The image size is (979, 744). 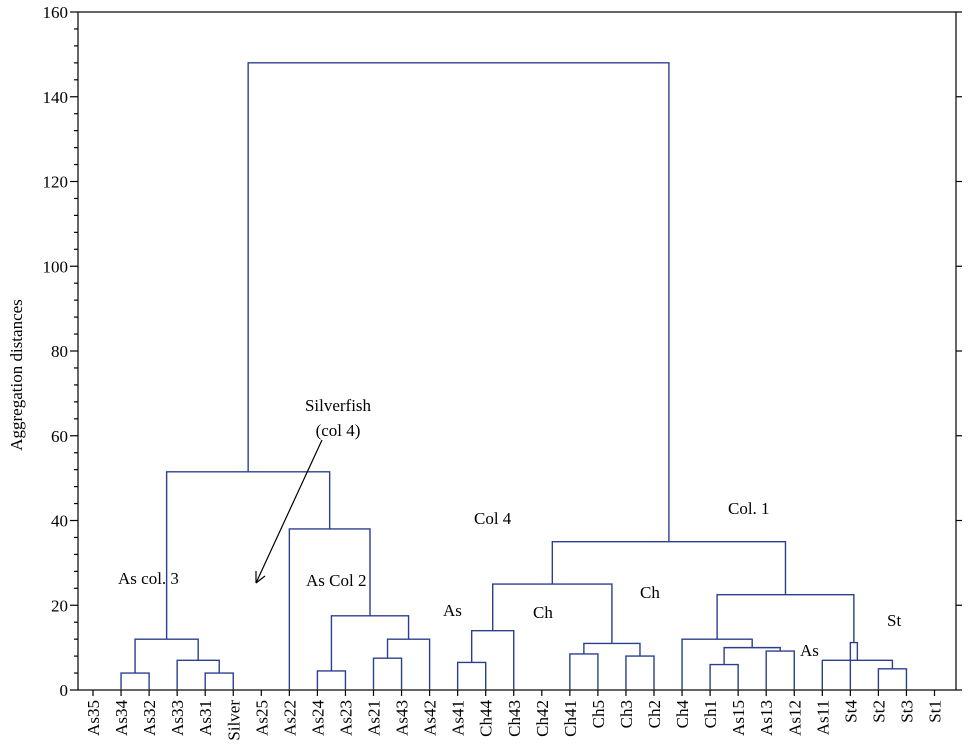 I want to click on leaf-label: As35, so click(x=93, y=718).